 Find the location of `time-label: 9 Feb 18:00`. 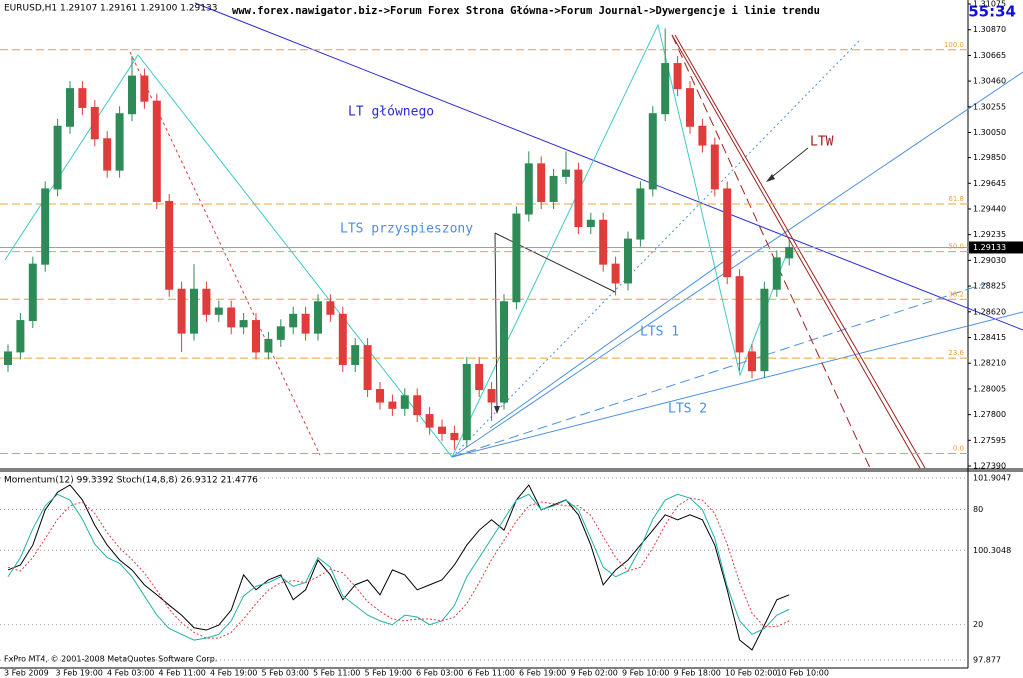

time-label: 9 Feb 18:00 is located at coordinates (697, 673).